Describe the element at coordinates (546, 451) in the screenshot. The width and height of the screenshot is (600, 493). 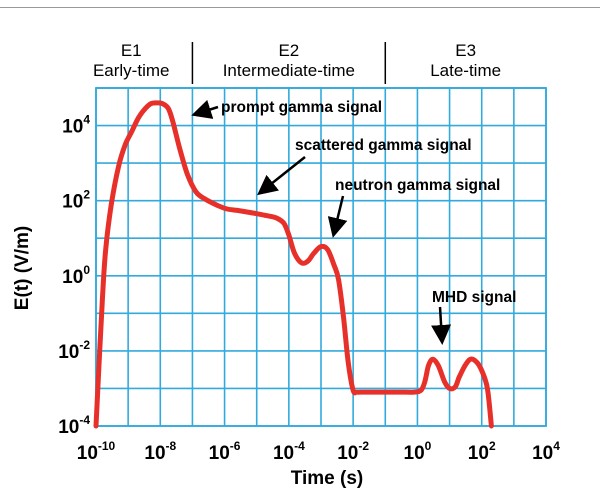
I see `x-tick-label: 10⁴` at that location.